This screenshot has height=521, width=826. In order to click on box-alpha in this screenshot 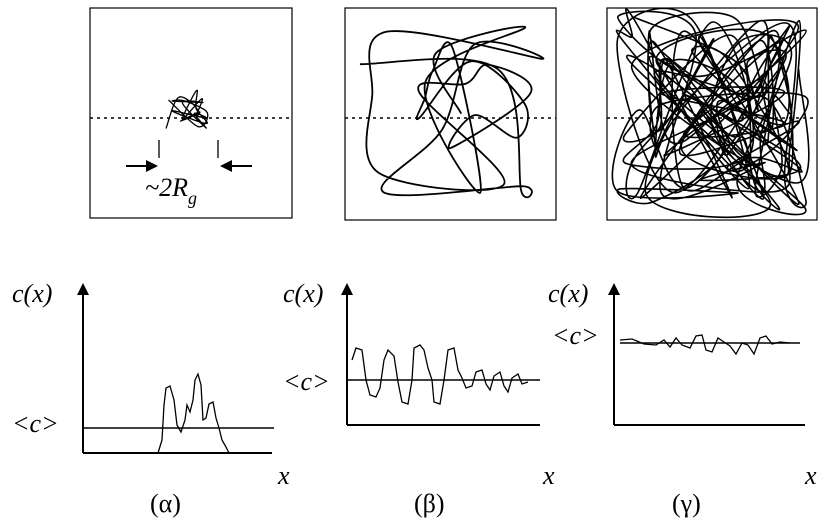, I will do `click(191, 113)`.